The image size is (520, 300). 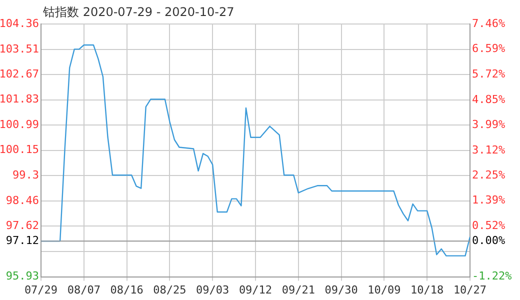 I want to click on y-tick-label: 100.15, so click(x=19, y=149).